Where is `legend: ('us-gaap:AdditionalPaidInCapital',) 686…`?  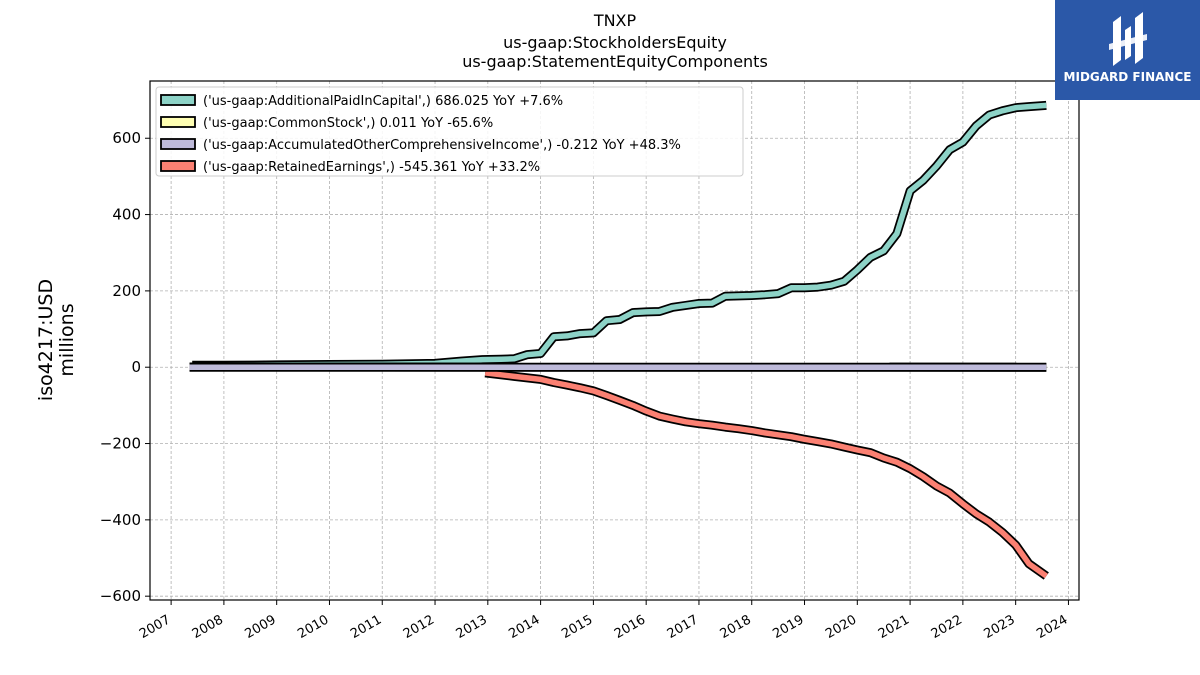 legend: ('us-gaap:AdditionalPaidInCapital',) 686… is located at coordinates (449, 131).